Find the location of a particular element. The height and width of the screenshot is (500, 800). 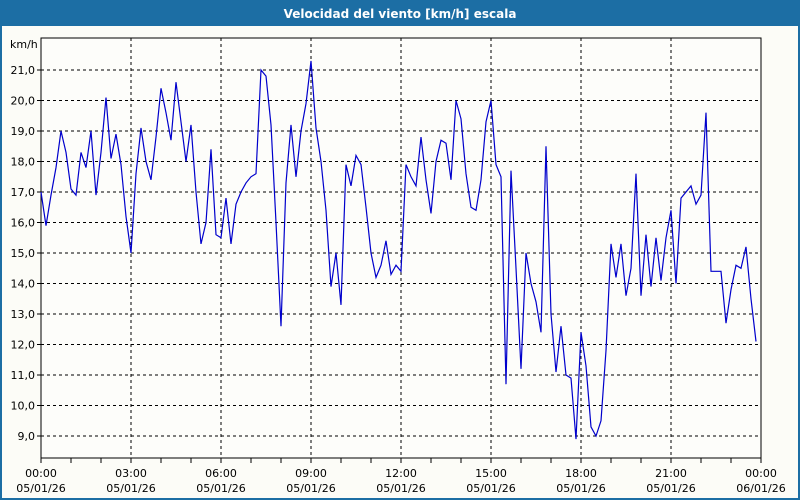

svg-text: 21:00 is located at coordinates (671, 473).